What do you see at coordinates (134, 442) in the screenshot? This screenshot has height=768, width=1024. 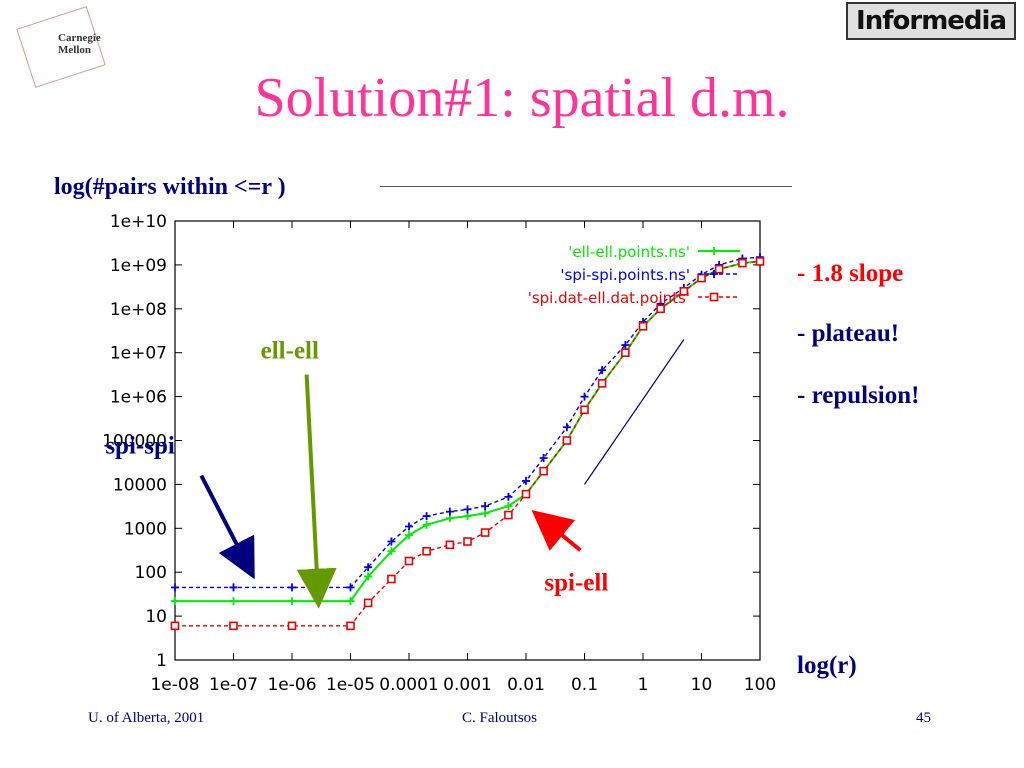 I see `y-tick-label: 100000` at bounding box center [134, 442].